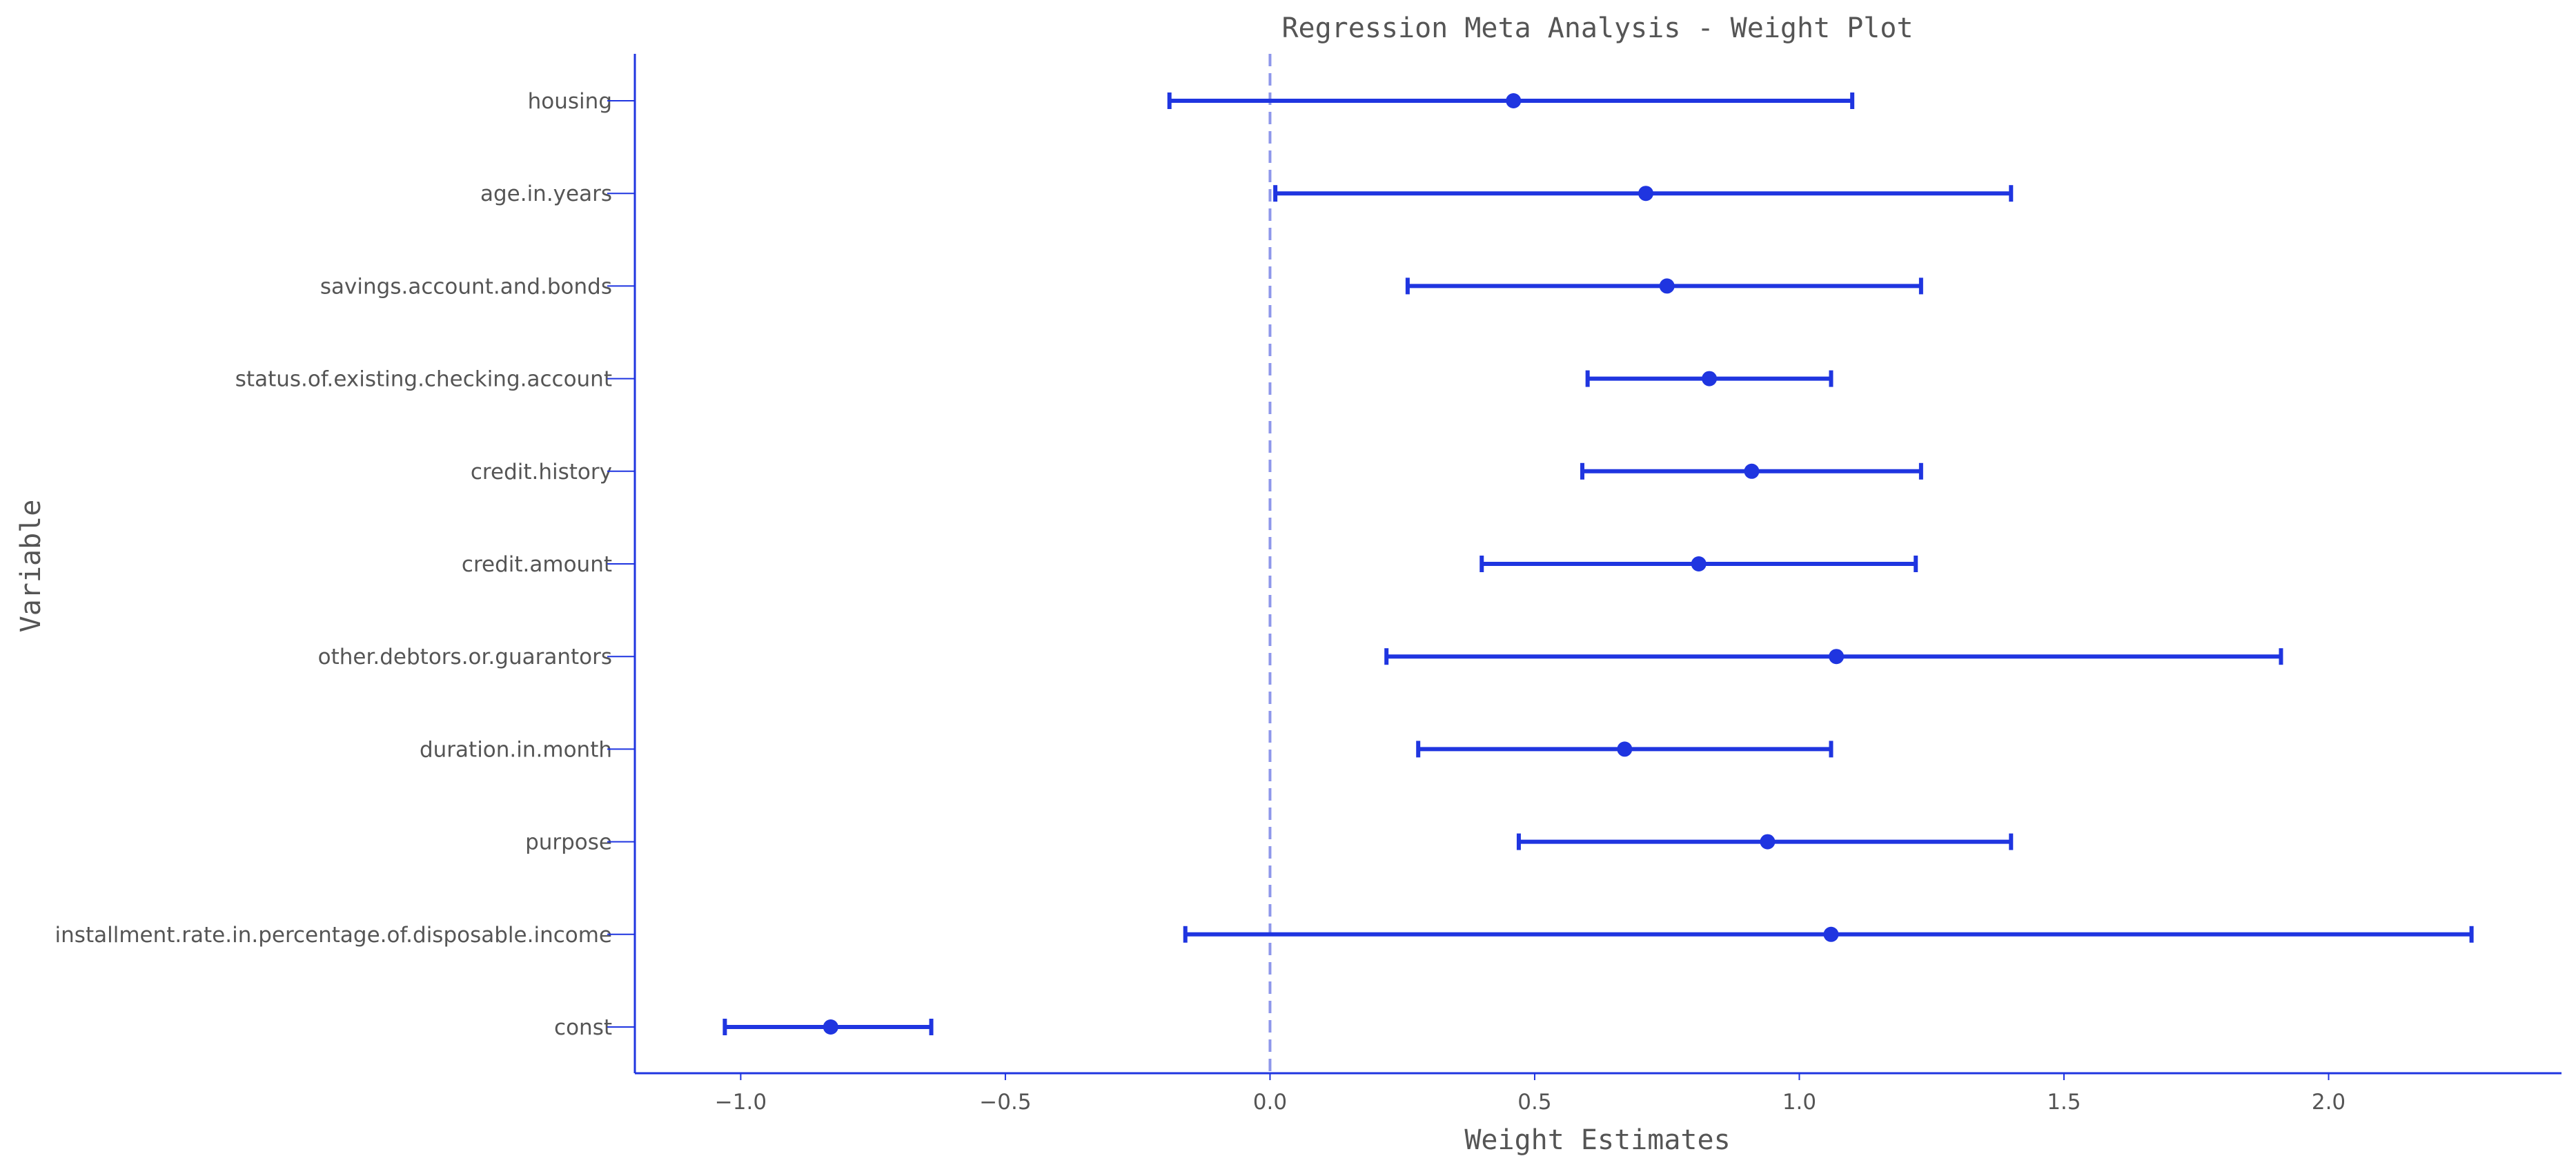 Image resolution: width=2576 pixels, height=1174 pixels. What do you see at coordinates (1534, 1102) in the screenshot?
I see `x-tick-label: 0.5` at bounding box center [1534, 1102].